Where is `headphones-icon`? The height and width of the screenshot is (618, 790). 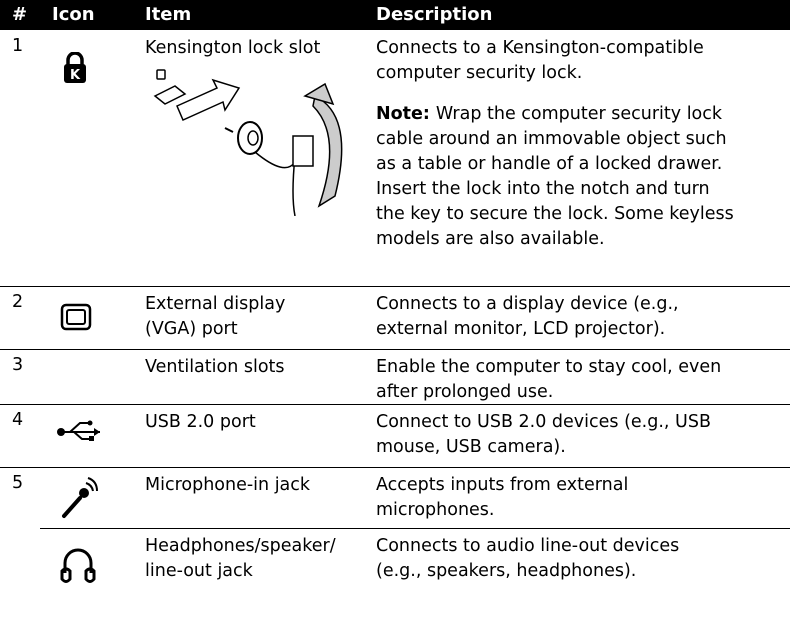
headphones-icon is located at coordinates (78, 565).